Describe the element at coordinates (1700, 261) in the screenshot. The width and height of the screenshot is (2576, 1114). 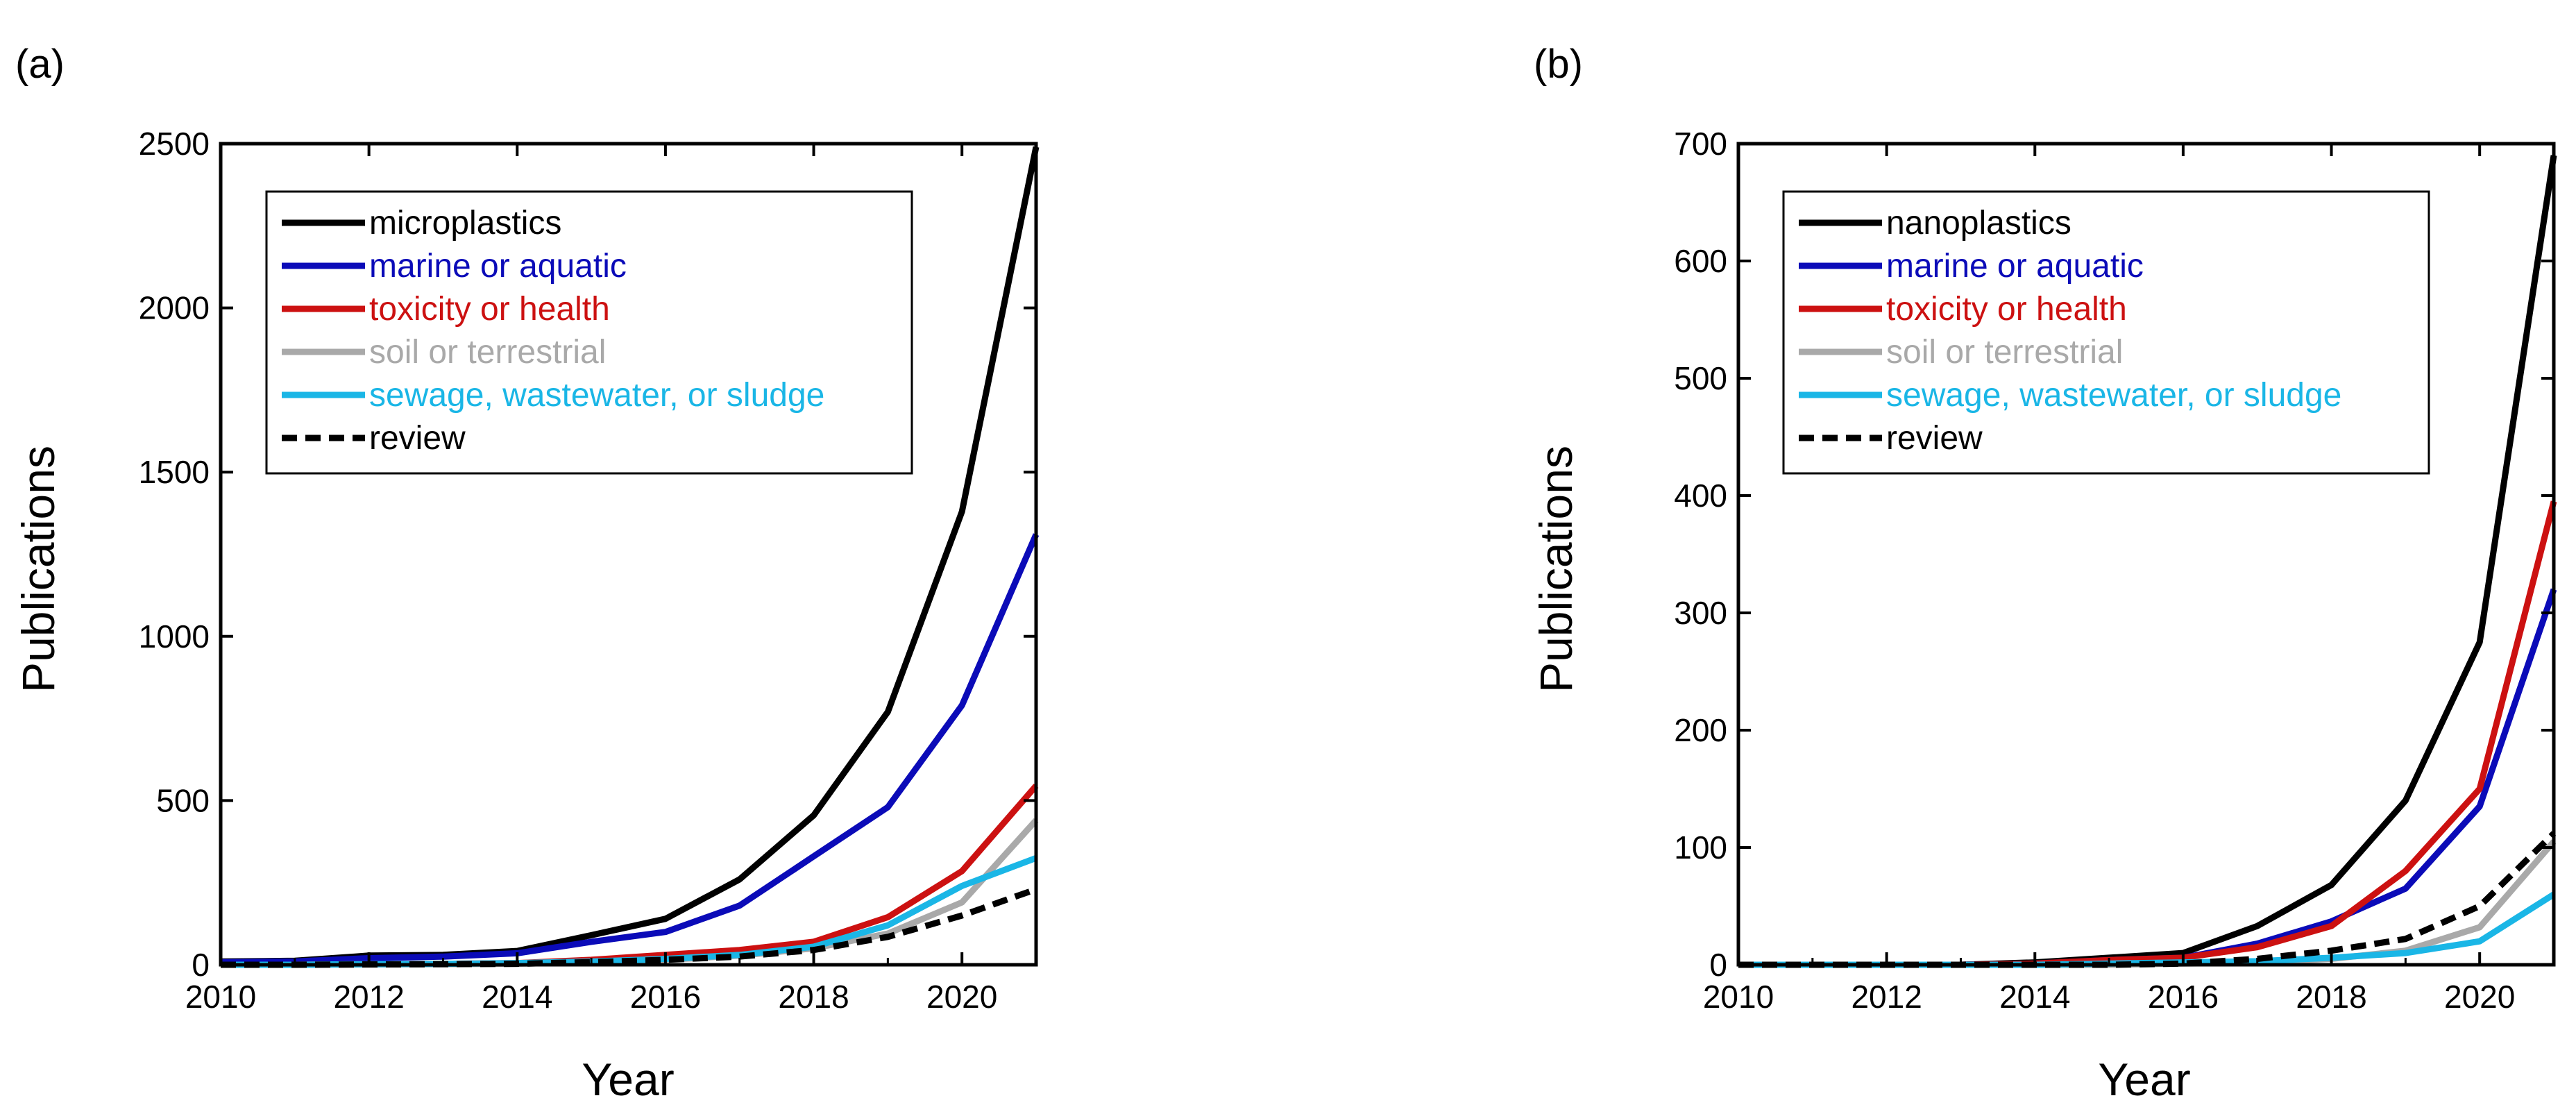
I see `panel-b-ytick-label-6: 600` at that location.